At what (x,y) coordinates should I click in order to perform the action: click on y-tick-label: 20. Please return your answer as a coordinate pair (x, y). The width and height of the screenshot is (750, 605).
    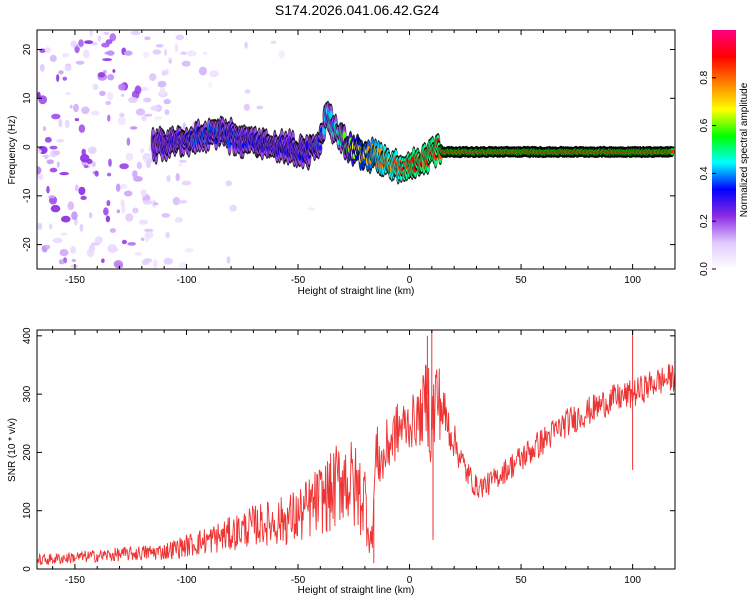
    Looking at the image, I should click on (27, 50).